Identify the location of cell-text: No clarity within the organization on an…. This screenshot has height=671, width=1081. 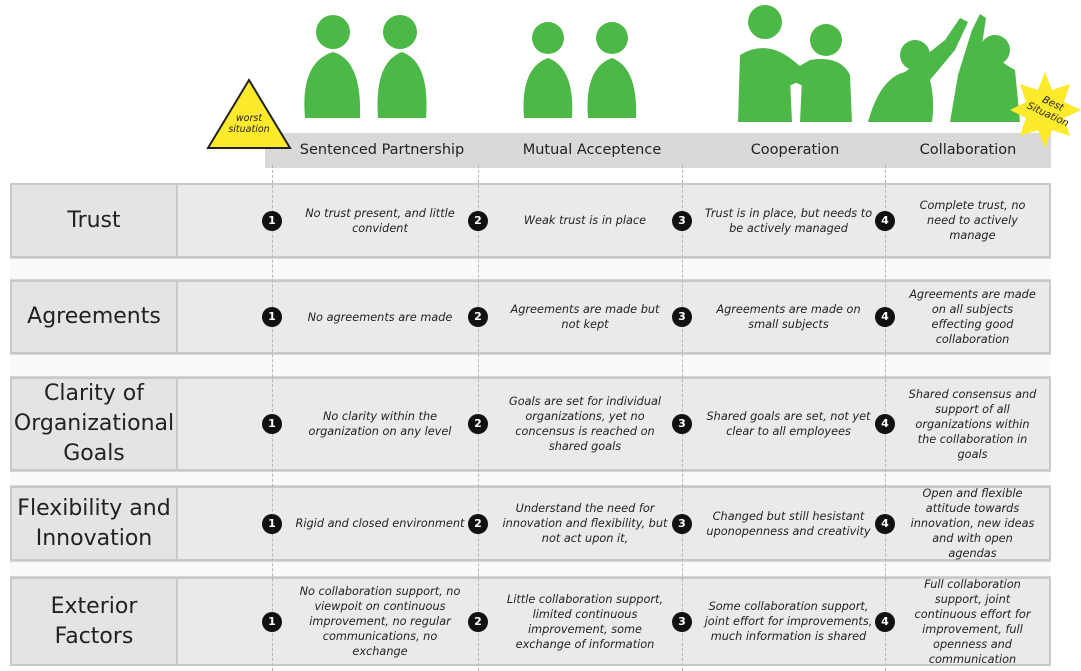
(380, 424).